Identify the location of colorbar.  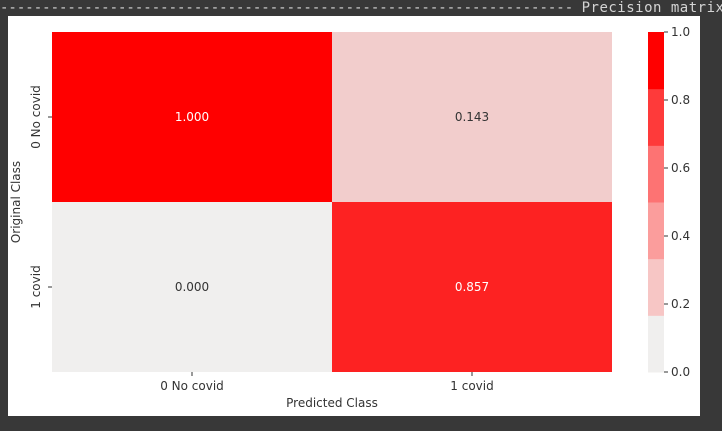
(656, 202).